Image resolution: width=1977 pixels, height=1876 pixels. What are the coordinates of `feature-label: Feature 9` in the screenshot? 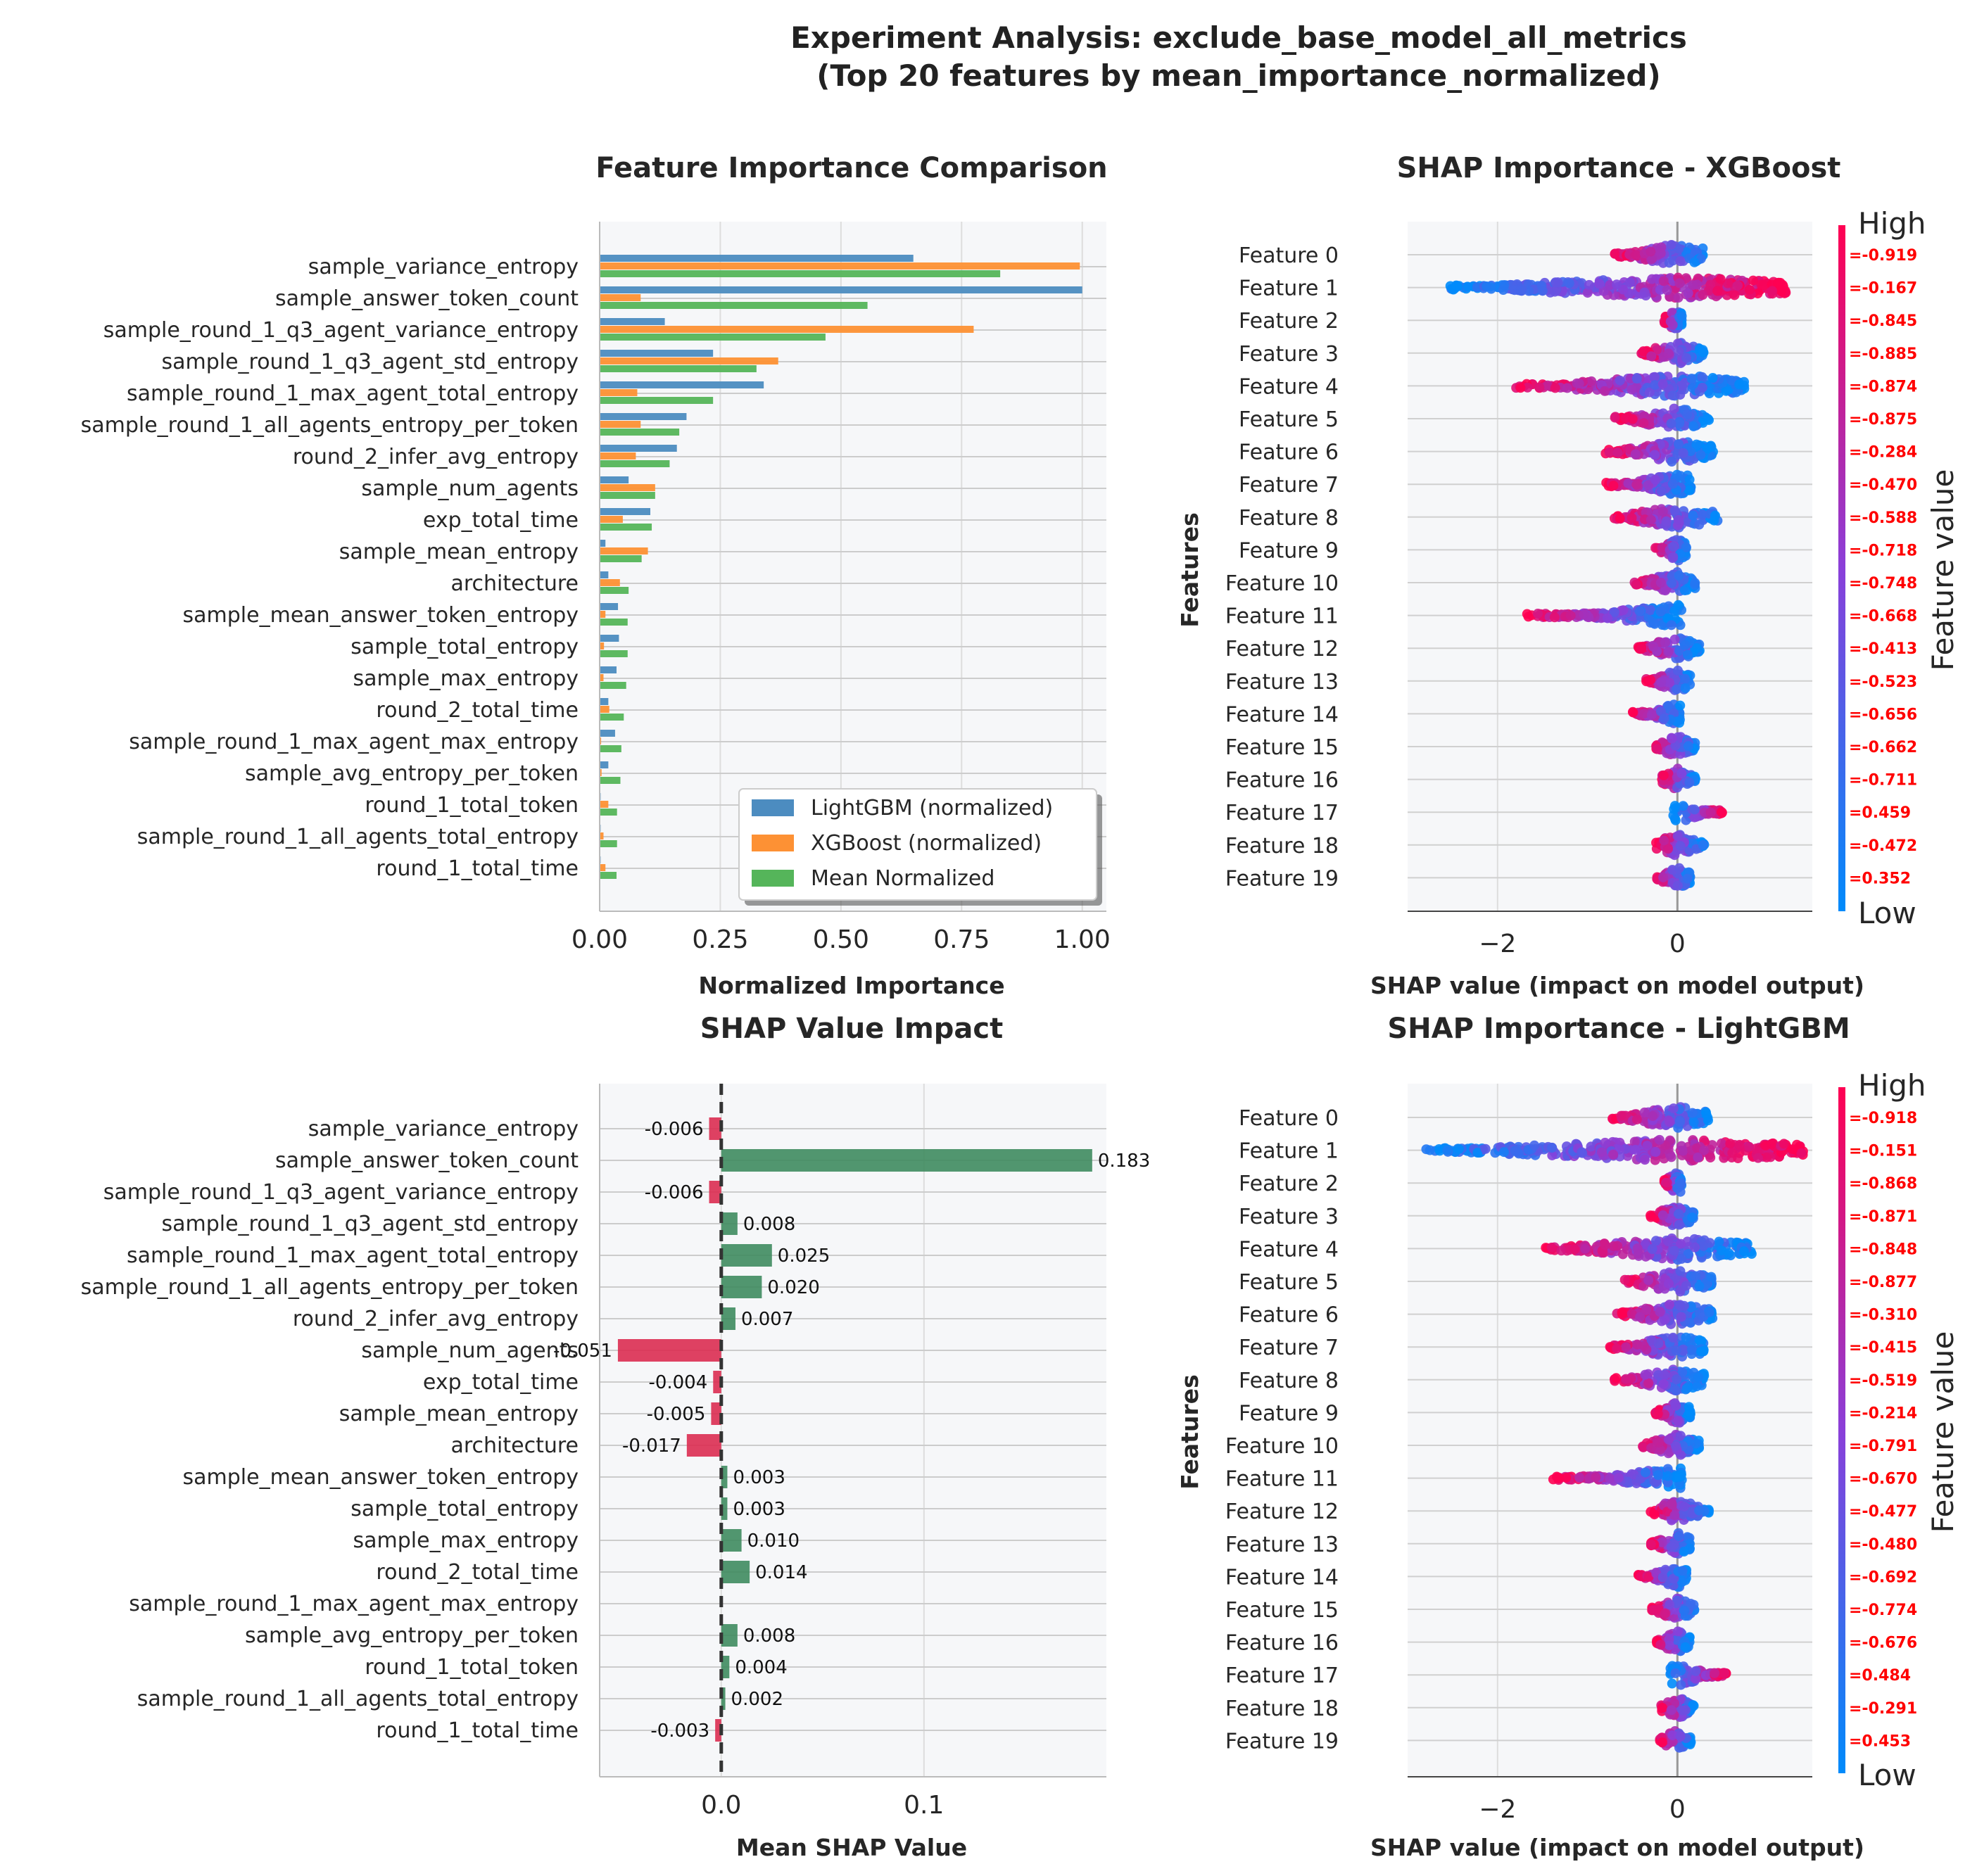 It's located at (1289, 550).